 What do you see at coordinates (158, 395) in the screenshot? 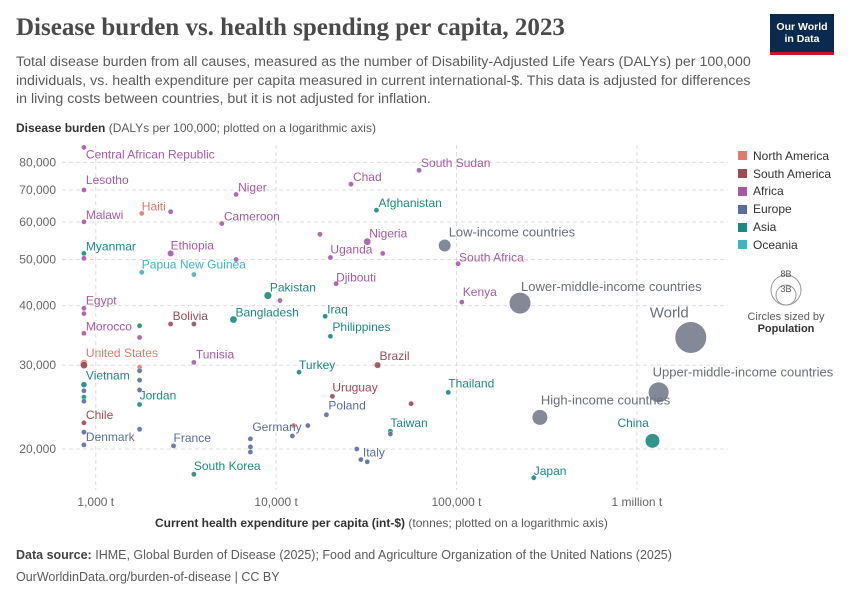
I see `label-jordan: Jordan` at bounding box center [158, 395].